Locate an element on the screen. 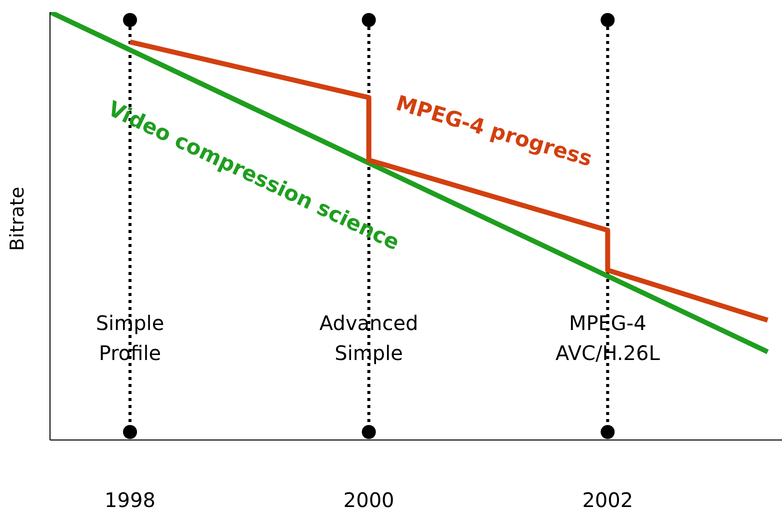 The height and width of the screenshot is (515, 782). ref-line-label: Advanced Simple is located at coordinates (368, 338).